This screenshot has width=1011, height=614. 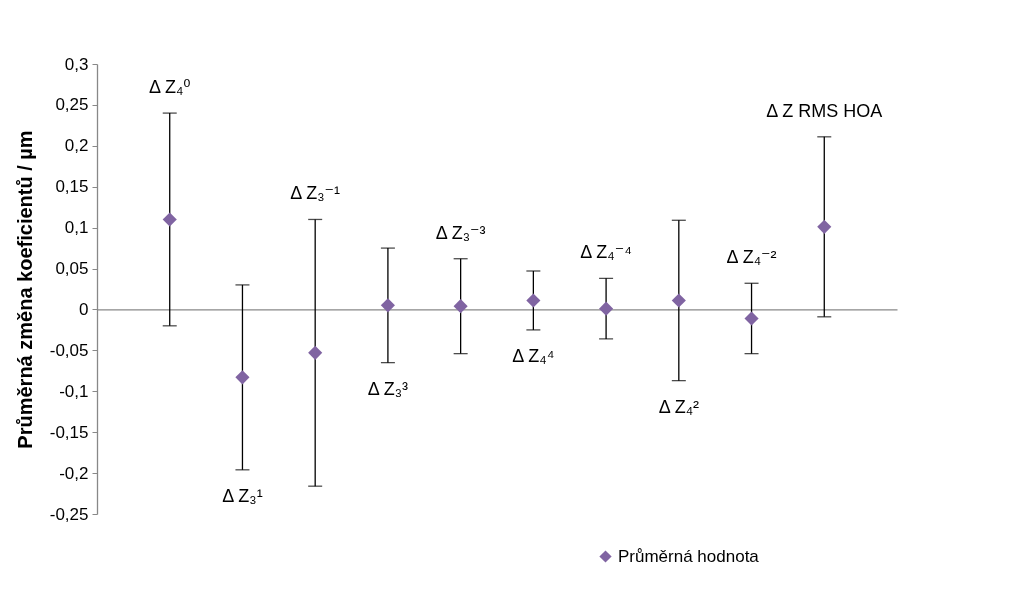 What do you see at coordinates (74, 473) in the screenshot?
I see `y-tick-label: -0,2` at bounding box center [74, 473].